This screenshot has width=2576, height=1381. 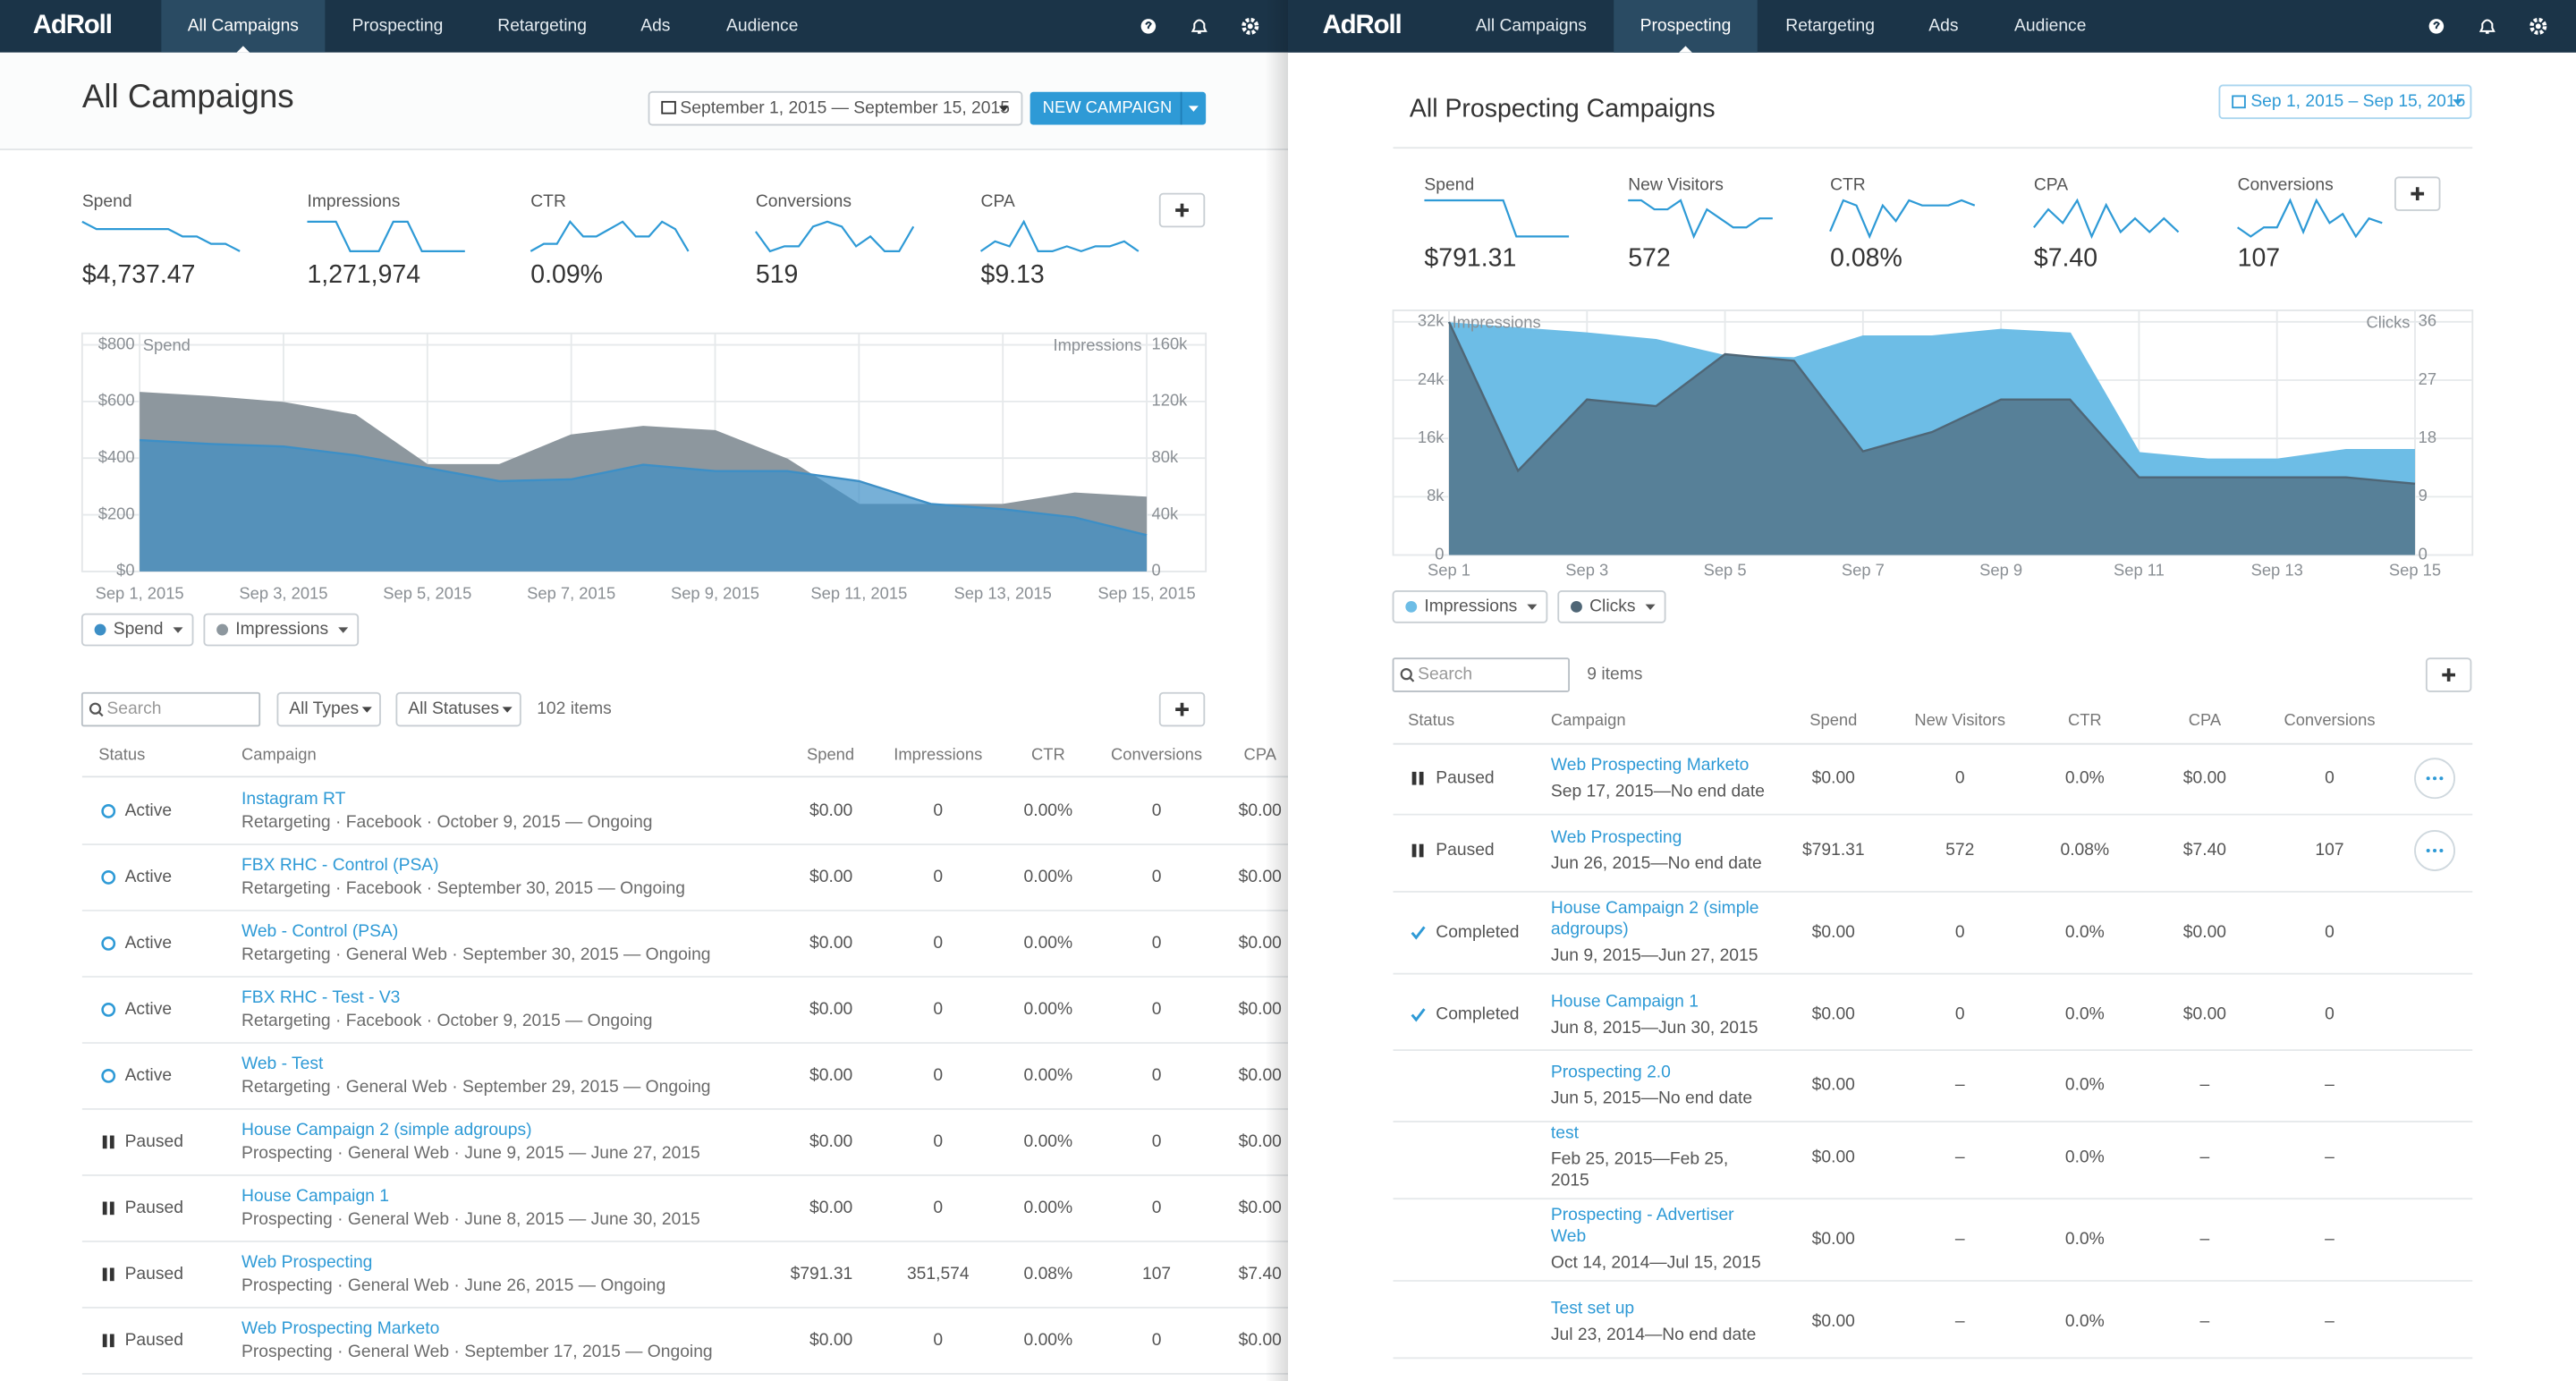 I want to click on search-icon, so click(x=1412, y=679).